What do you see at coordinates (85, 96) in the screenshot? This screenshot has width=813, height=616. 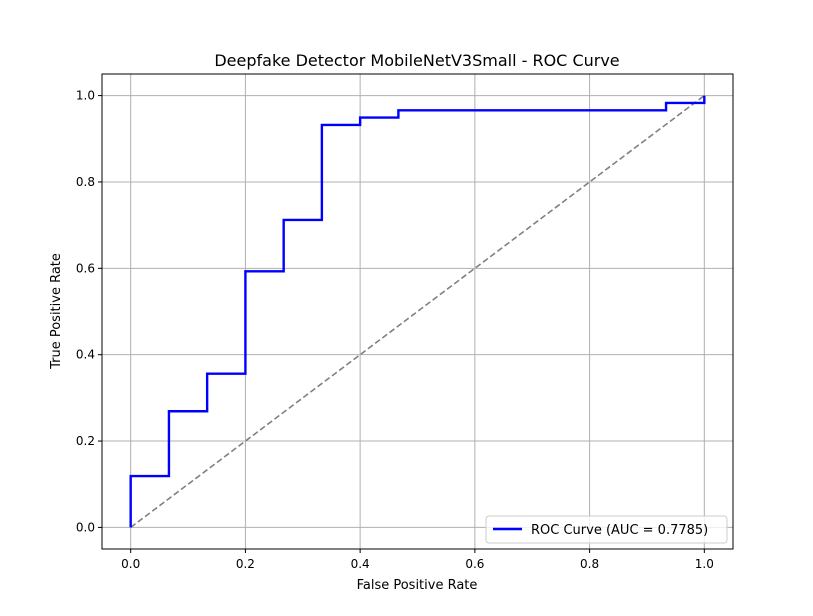 I see `y-tick-label: 1.0` at bounding box center [85, 96].